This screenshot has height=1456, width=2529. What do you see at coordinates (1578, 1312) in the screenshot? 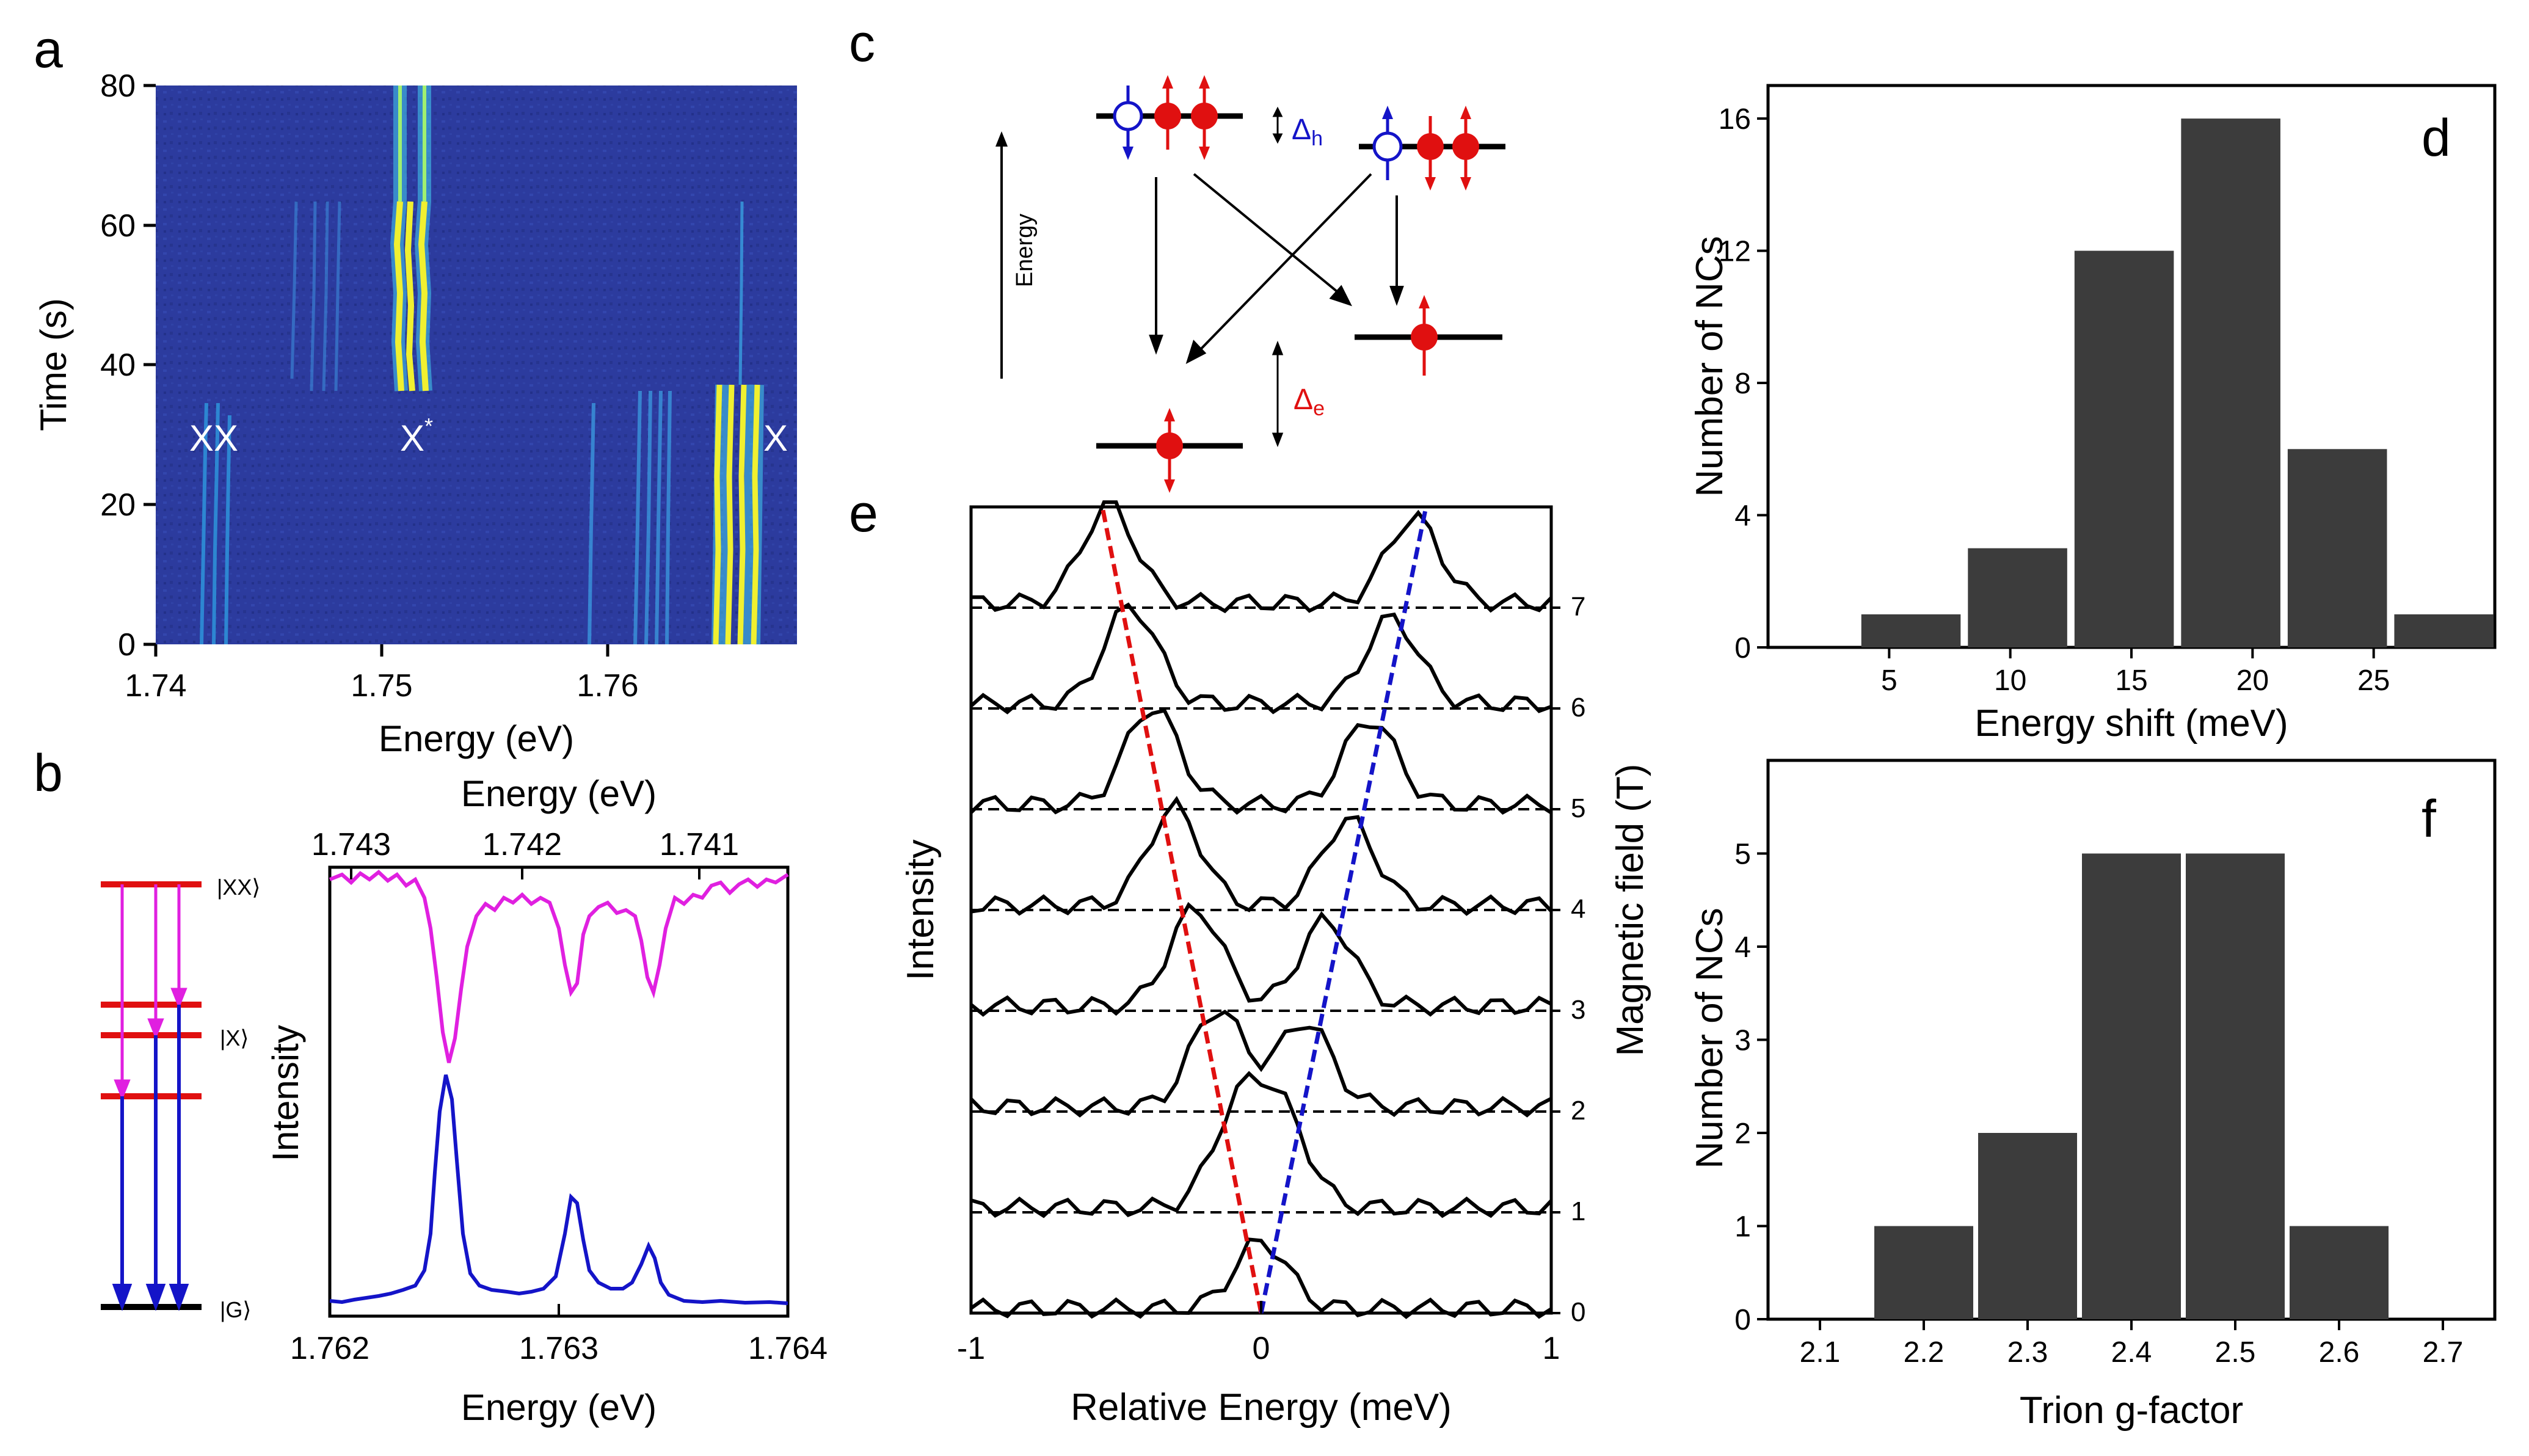
I see `e-field-tick: 0` at bounding box center [1578, 1312].